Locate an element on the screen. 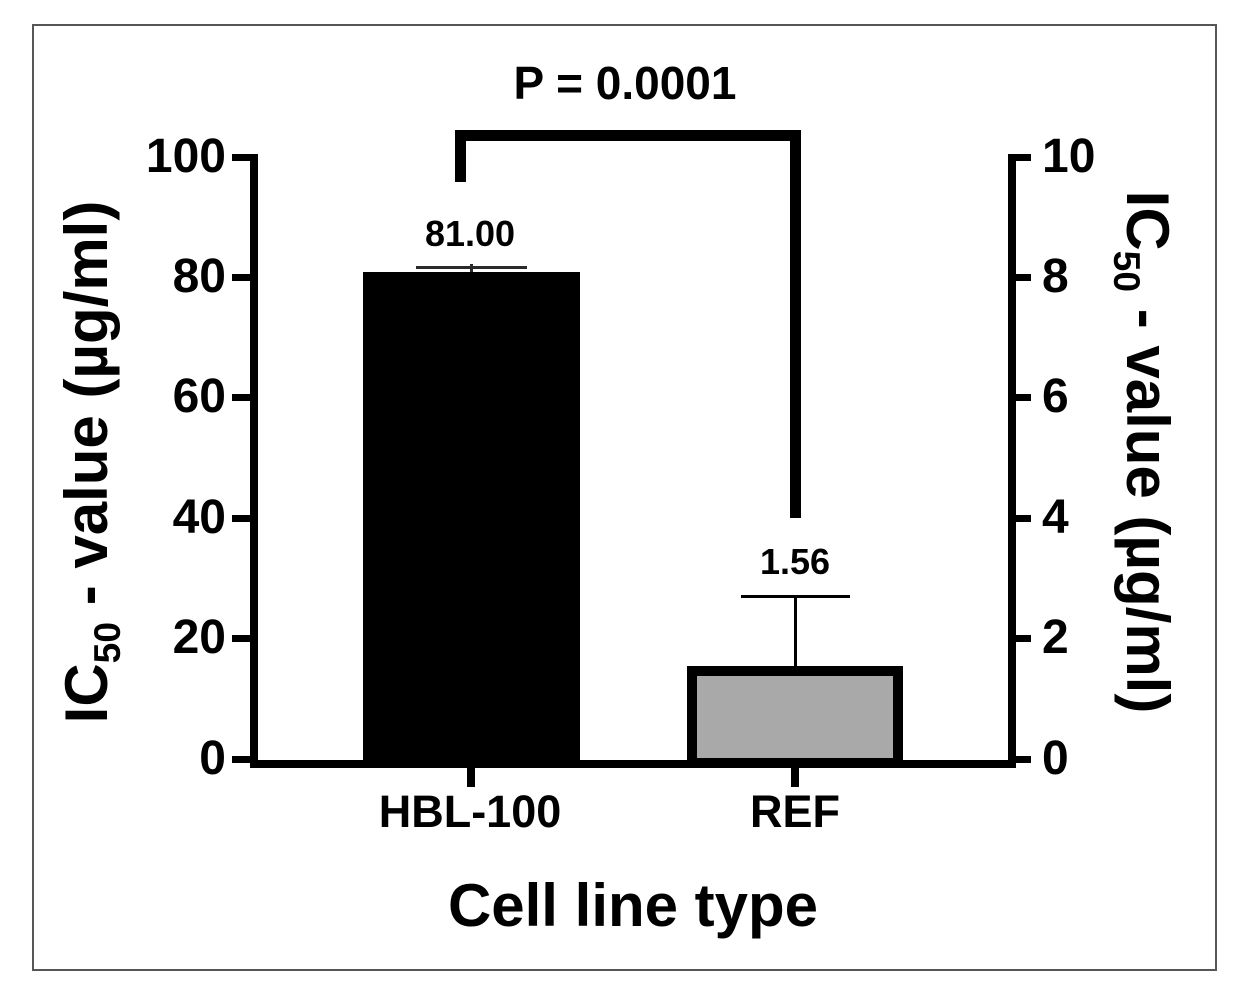 The image size is (1238, 987). left-y-tick-label: 60 is located at coordinates (199, 396).